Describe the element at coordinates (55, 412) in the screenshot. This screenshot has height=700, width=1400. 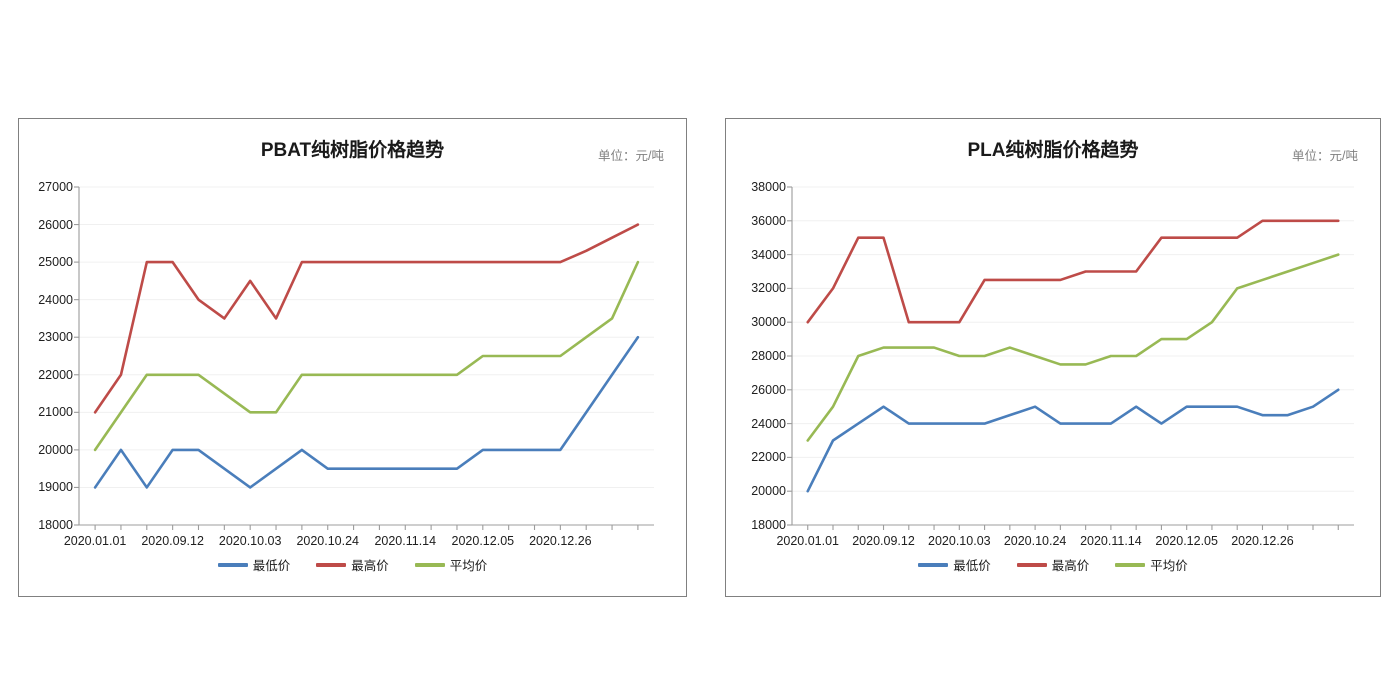
I see `y-axis-tick-label: 21000` at that location.